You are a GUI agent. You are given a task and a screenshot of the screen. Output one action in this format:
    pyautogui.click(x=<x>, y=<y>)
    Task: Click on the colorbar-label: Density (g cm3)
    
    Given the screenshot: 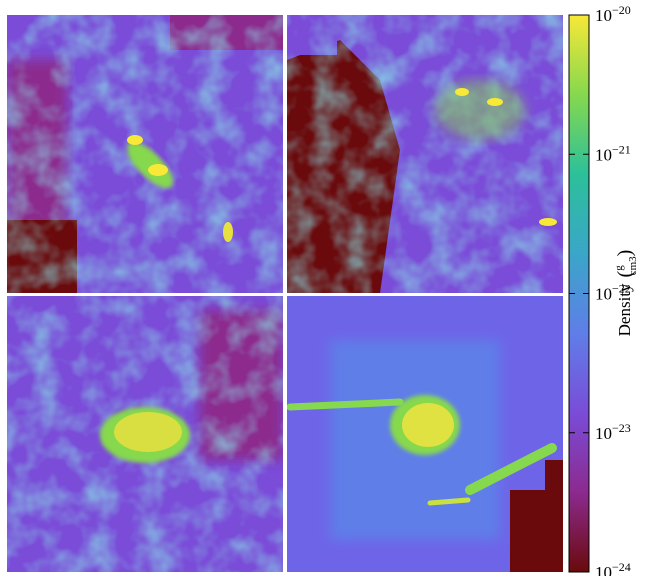 What is the action you would take?
    pyautogui.click(x=626, y=293)
    